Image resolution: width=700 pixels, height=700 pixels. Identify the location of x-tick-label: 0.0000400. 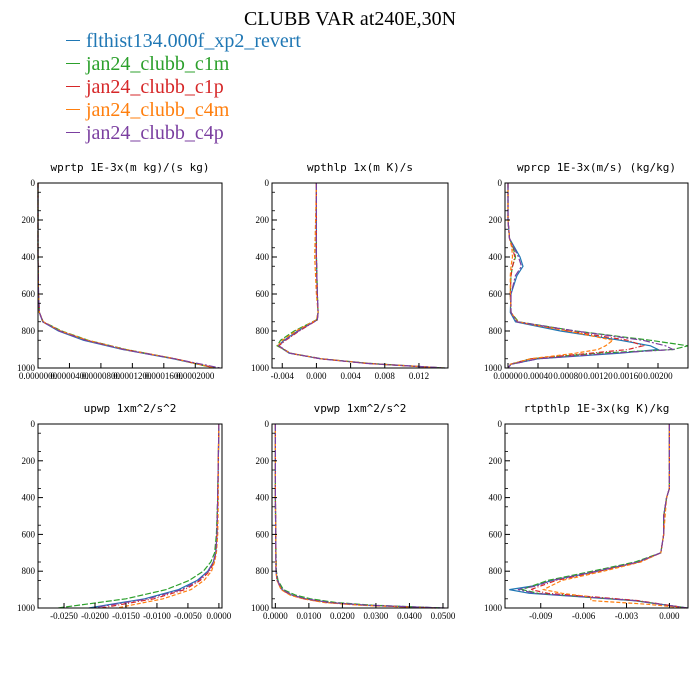
(69, 376).